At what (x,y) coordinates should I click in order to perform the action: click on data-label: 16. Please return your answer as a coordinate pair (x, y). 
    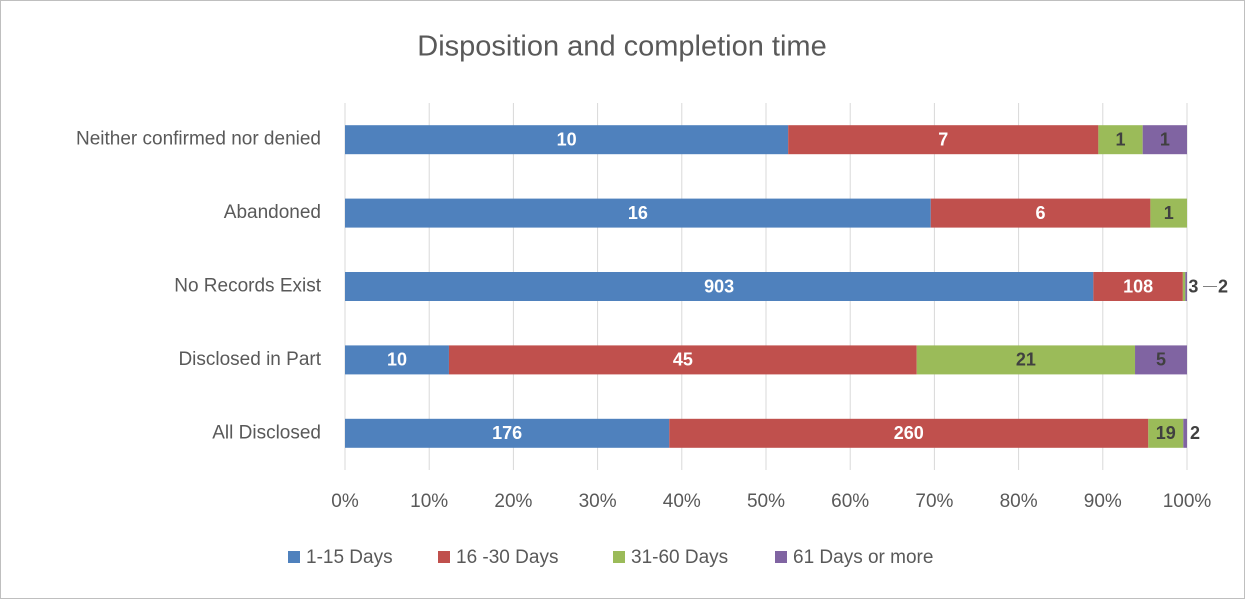
    Looking at the image, I should click on (638, 213).